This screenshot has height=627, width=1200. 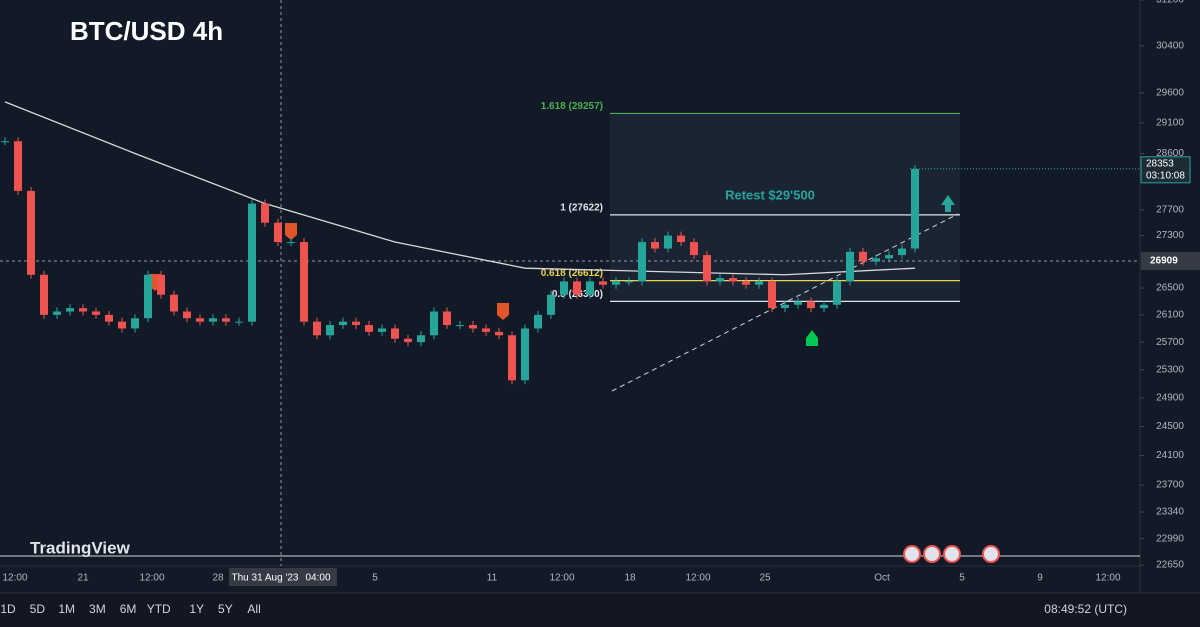 What do you see at coordinates (1170, 342) in the screenshot?
I see `y-tick-label: 25700` at bounding box center [1170, 342].